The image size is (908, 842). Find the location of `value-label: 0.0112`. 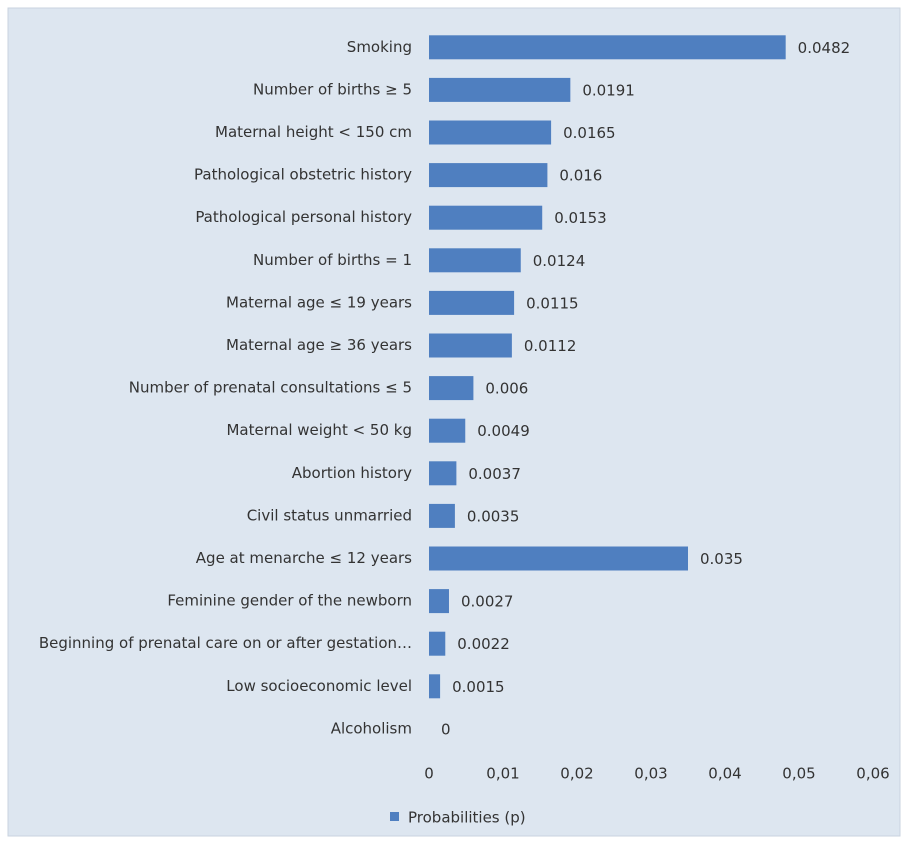

value-label: 0.0112 is located at coordinates (550, 346).